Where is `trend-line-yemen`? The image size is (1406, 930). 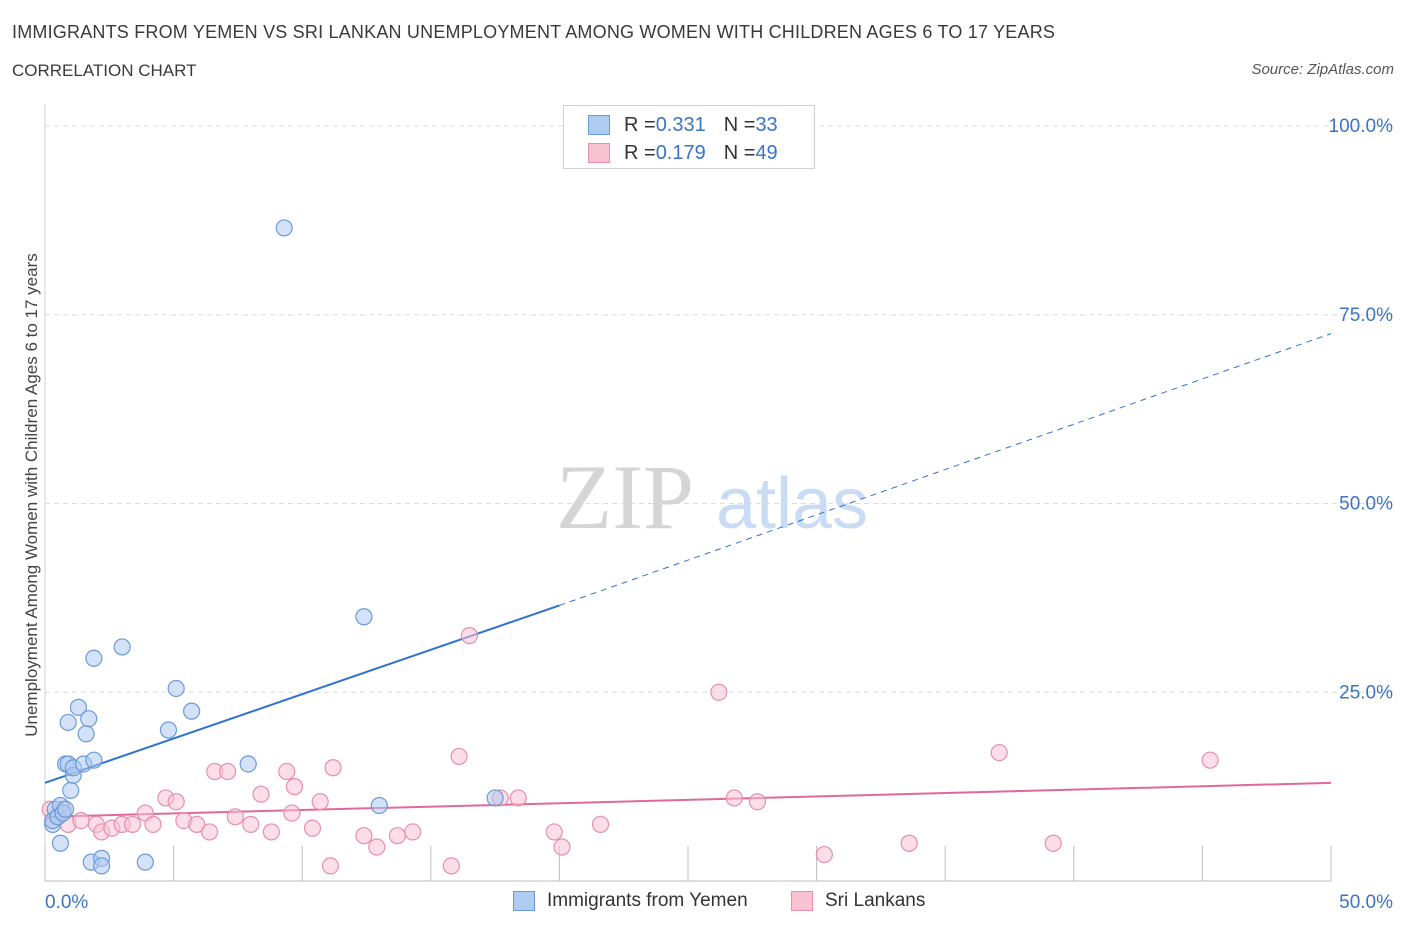
trend-line-yemen is located at coordinates (302, 694).